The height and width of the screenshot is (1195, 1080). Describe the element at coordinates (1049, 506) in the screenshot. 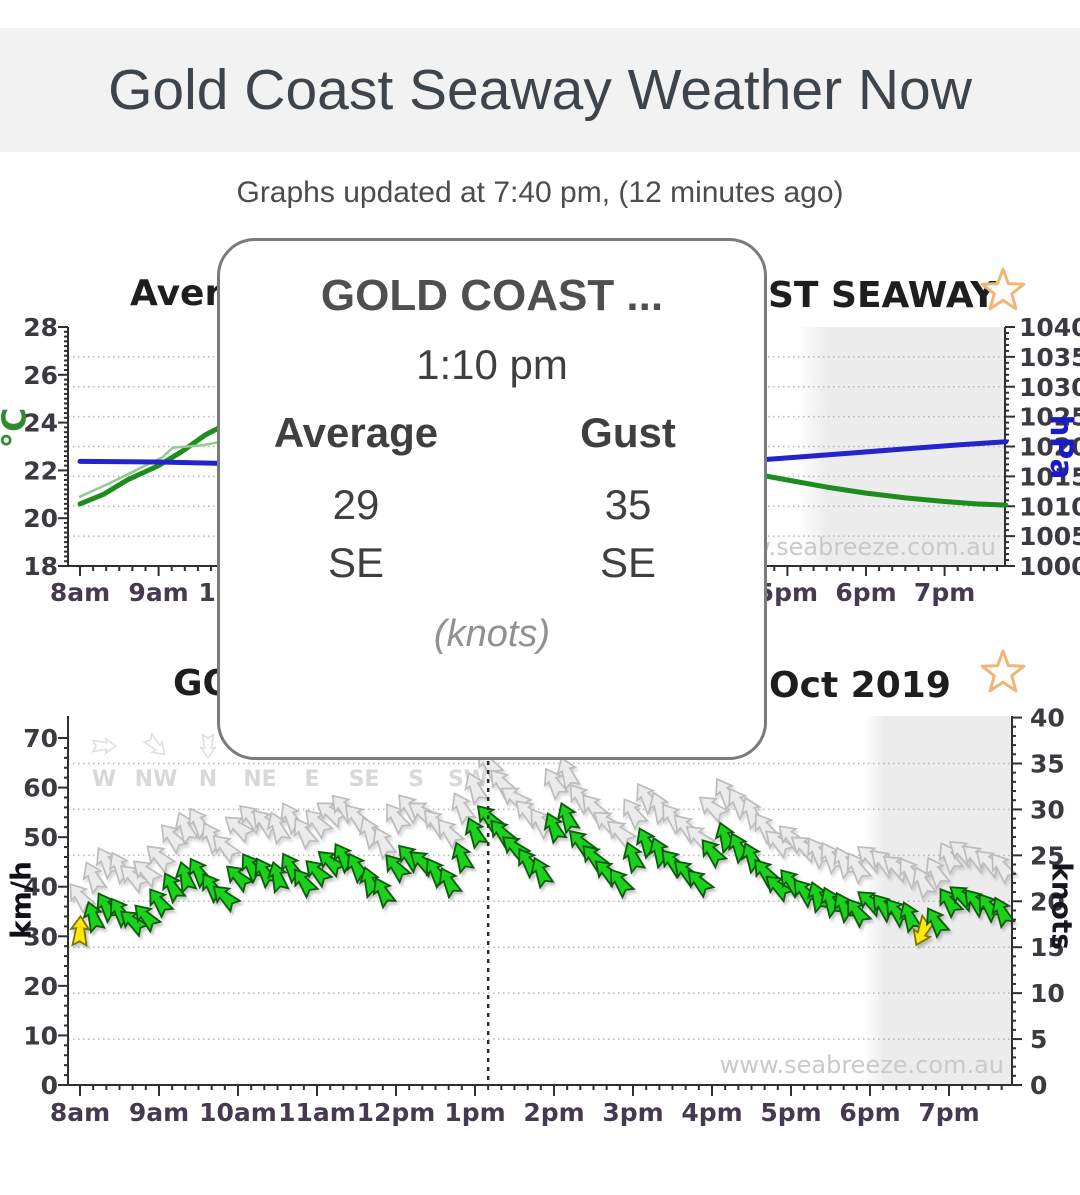

I see `svg-text: 1010` at that location.